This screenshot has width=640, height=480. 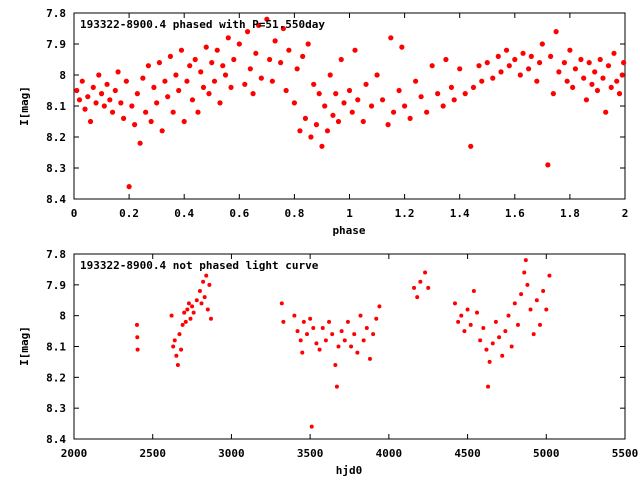 I want to click on phased-y-tick-label: 8.1, so click(x=56, y=106).